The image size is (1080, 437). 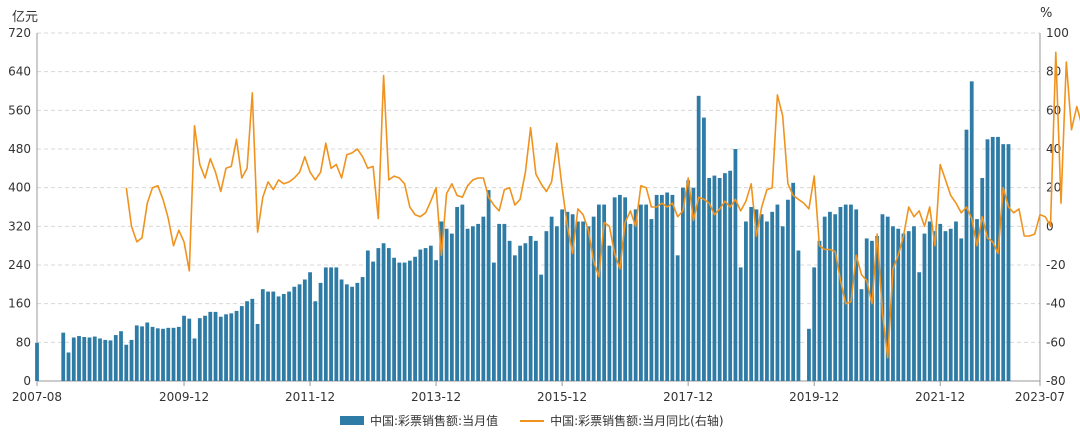 I want to click on left-tick-label: 160, so click(x=19, y=304).